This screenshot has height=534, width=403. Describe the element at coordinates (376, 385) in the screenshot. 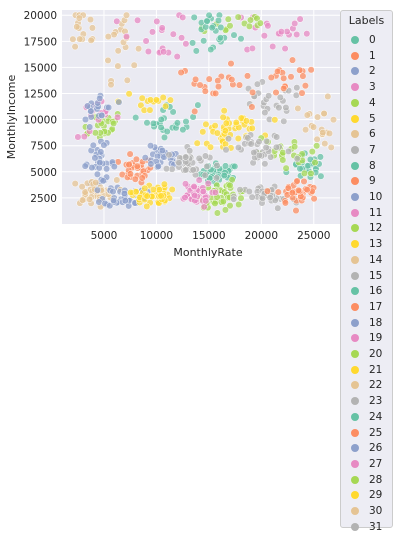

I see `legend-label: 22` at that location.